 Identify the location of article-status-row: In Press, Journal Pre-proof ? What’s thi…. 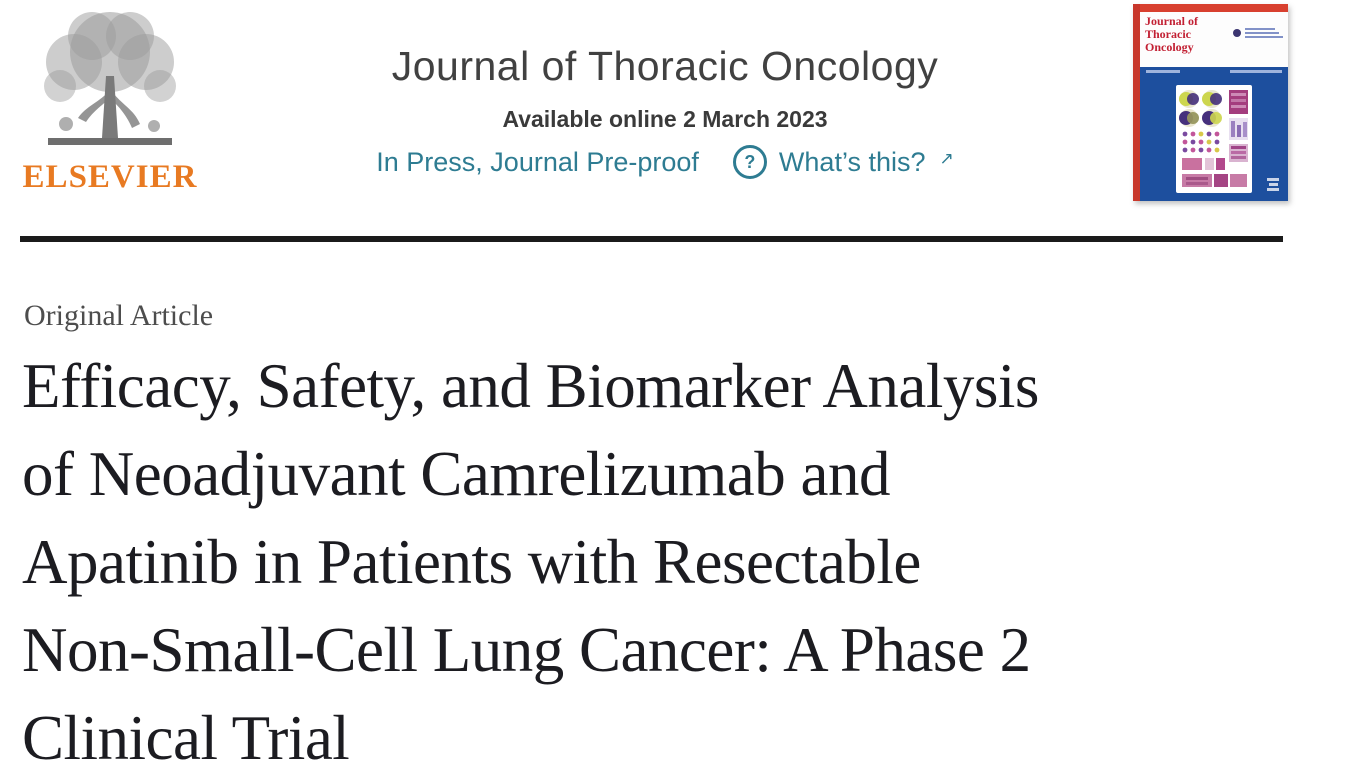
(665, 162).